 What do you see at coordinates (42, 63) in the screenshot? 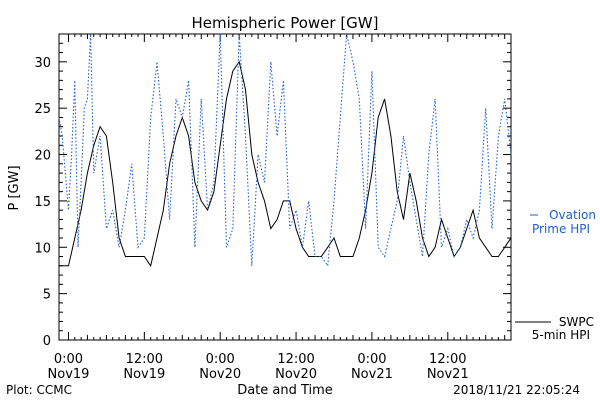
I see `y-tick-label: 30` at bounding box center [42, 63].